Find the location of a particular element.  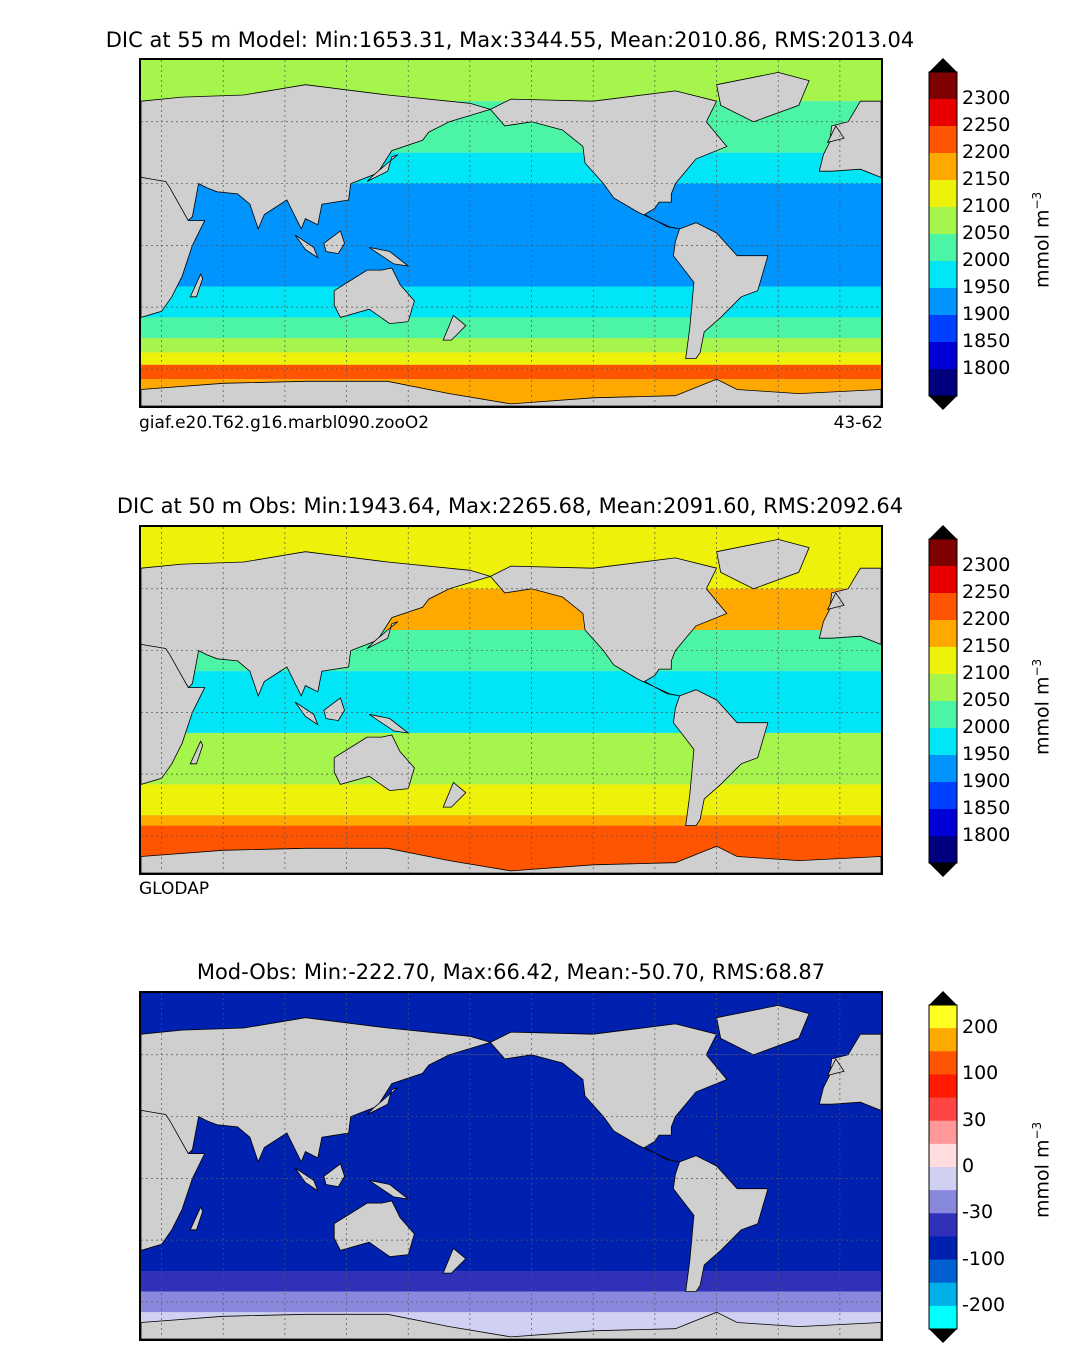

panel2-colorbar is located at coordinates (943, 701).